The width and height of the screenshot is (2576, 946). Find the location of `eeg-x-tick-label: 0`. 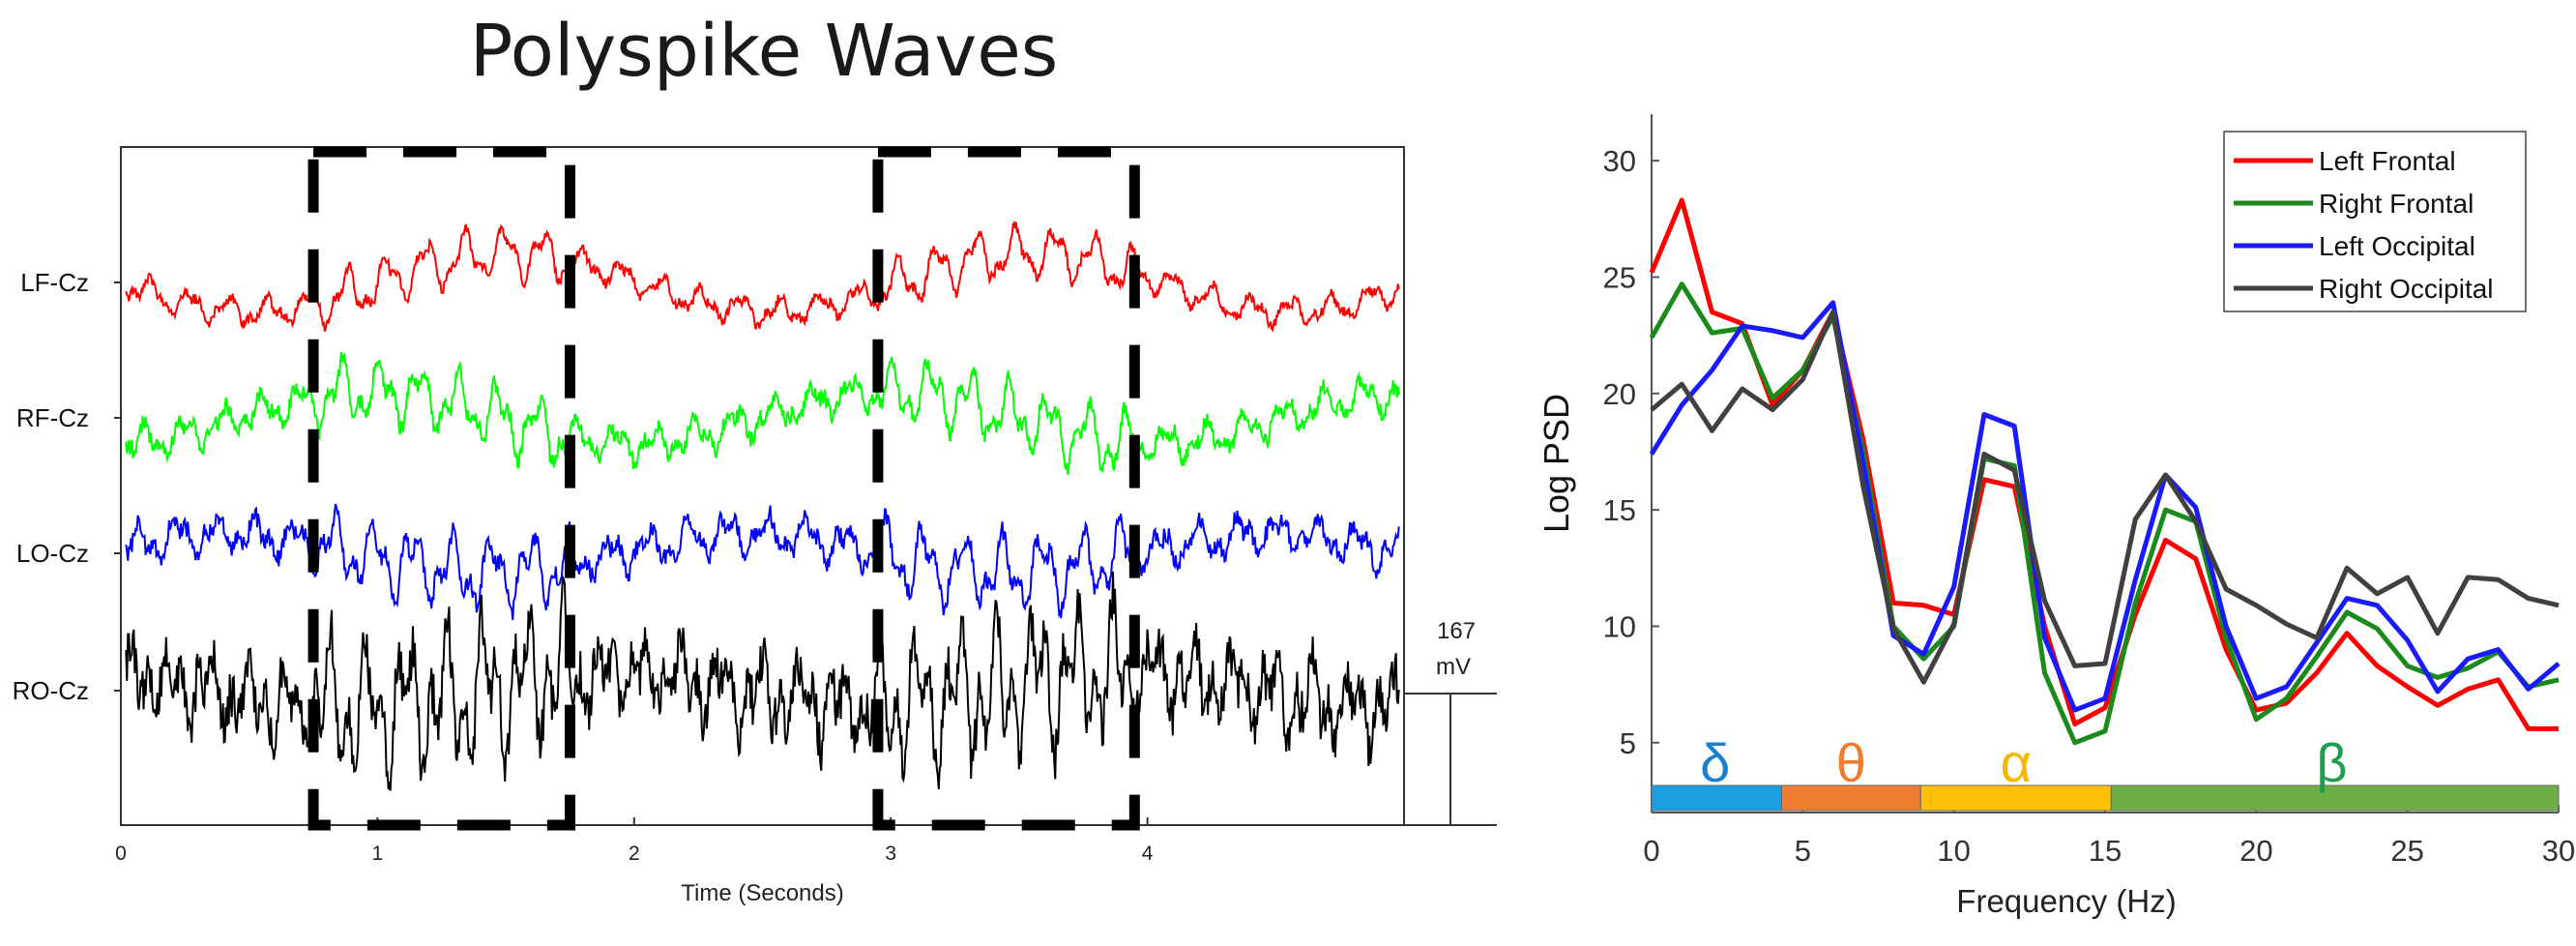

eeg-x-tick-label: 0 is located at coordinates (121, 854).